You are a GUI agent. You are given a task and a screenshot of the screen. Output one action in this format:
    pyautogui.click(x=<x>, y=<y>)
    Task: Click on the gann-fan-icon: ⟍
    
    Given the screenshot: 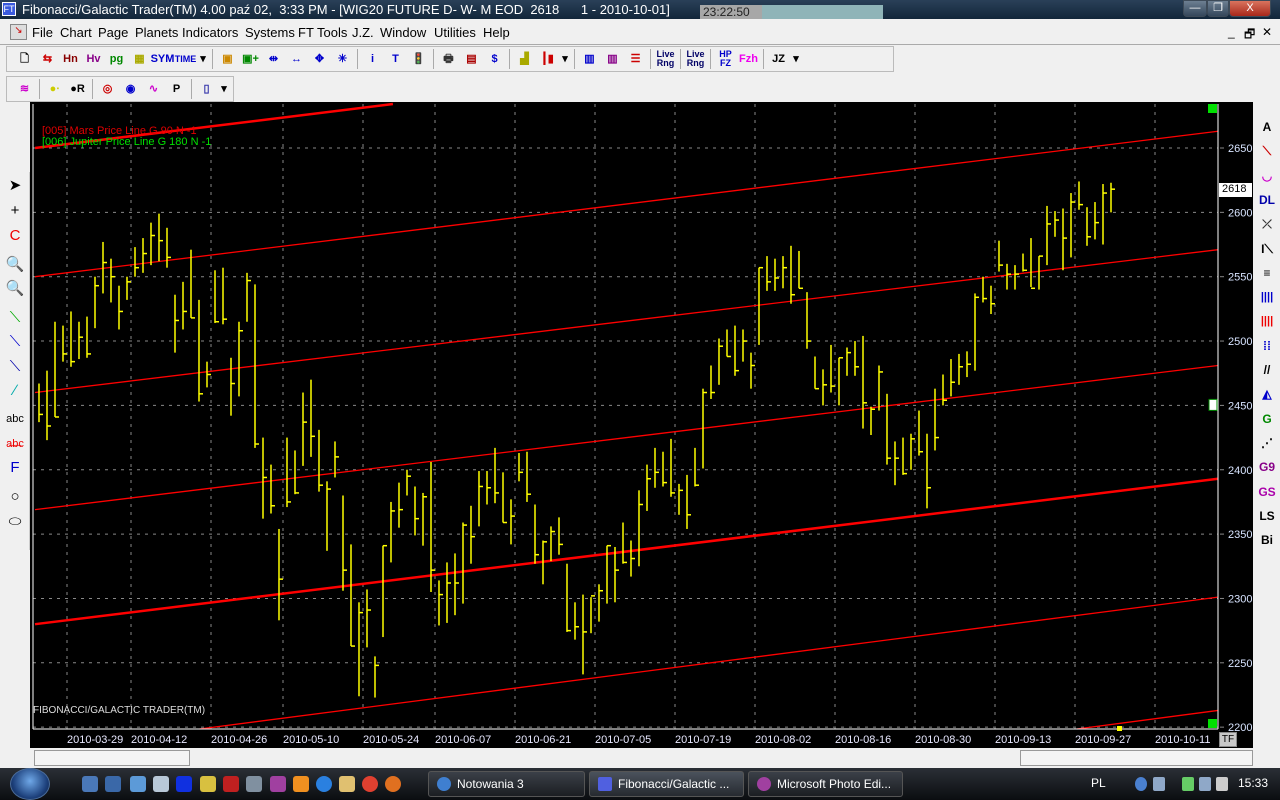 What is the action you would take?
    pyautogui.click(x=1267, y=151)
    